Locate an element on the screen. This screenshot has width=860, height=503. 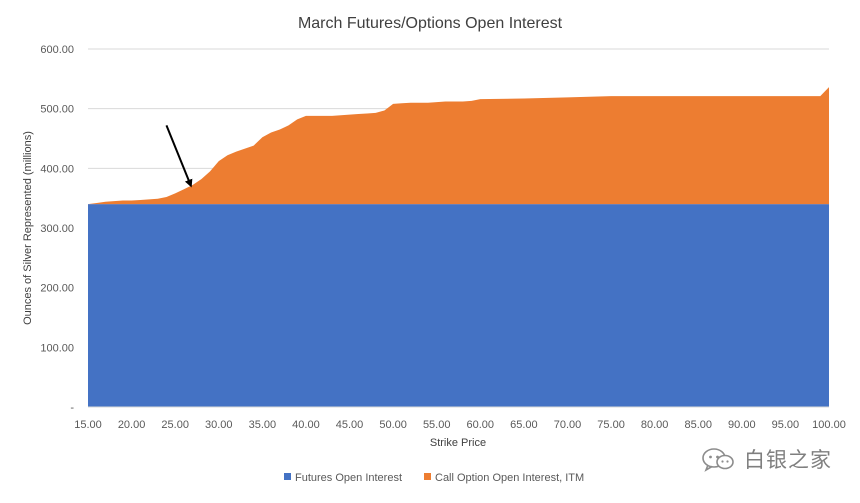
y-tick-label: 400.00 is located at coordinates (57, 169).